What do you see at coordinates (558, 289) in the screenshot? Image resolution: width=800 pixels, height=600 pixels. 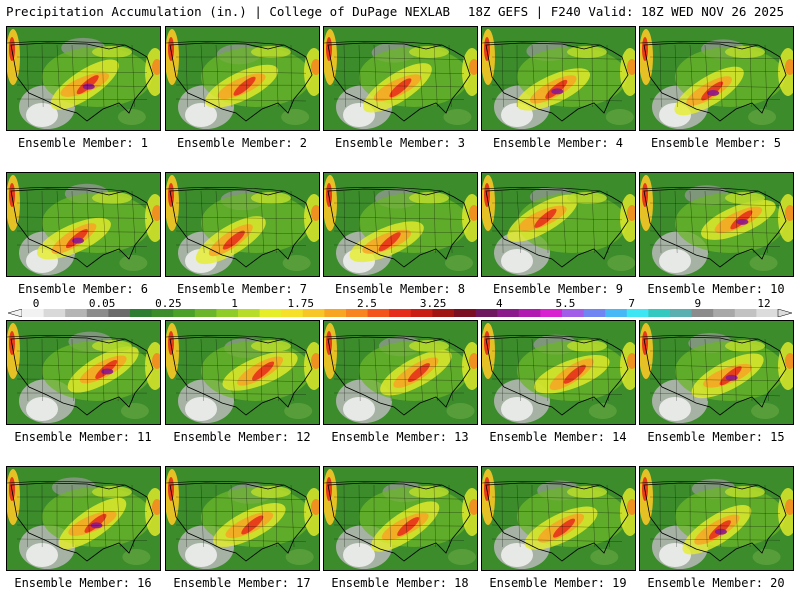 I see `ensemble-member-label: Ensemble Member: 9` at bounding box center [558, 289].